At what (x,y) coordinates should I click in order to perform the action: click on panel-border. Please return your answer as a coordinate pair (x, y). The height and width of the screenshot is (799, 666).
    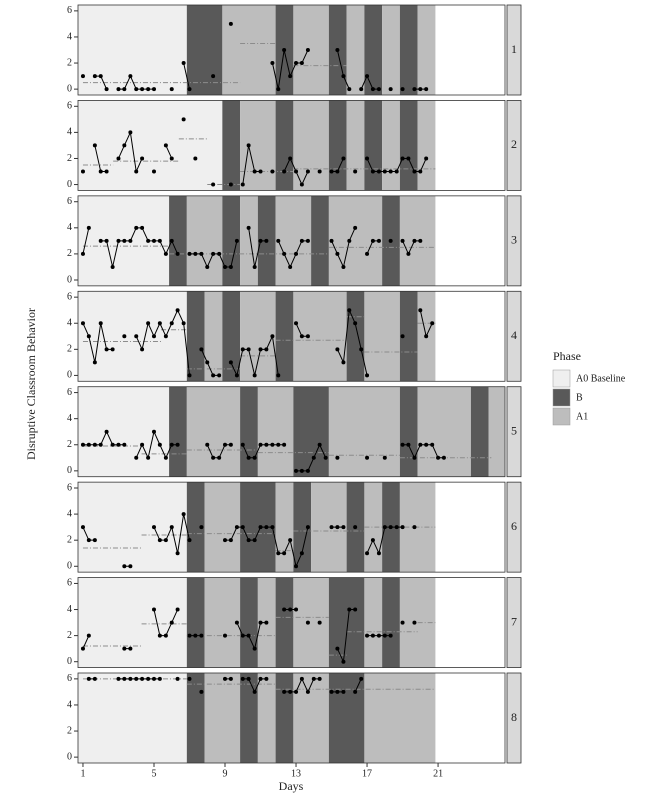
    Looking at the image, I should click on (291, 718).